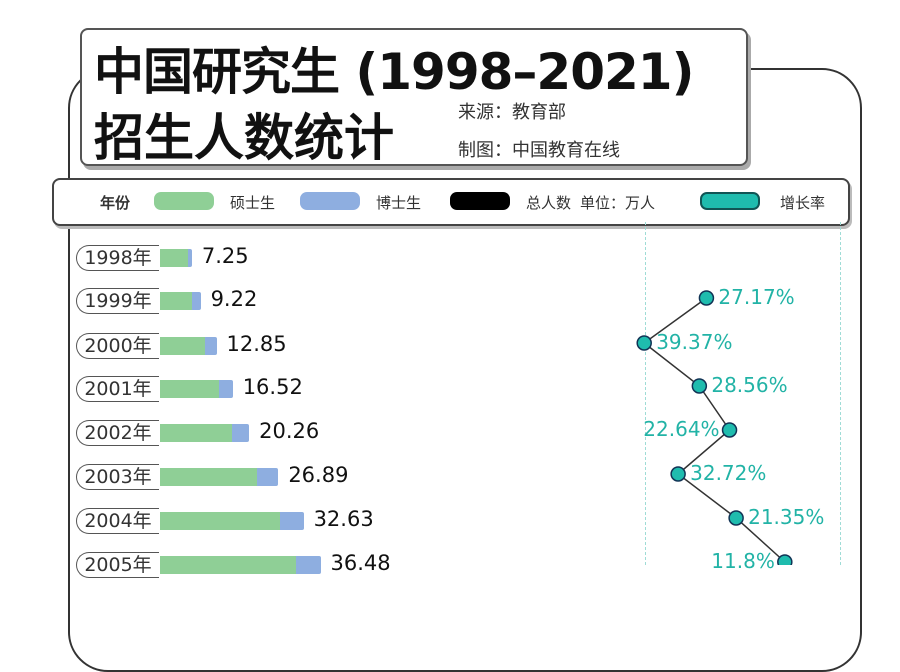  I want to click on growth-label: 21.35%, so click(786, 517).